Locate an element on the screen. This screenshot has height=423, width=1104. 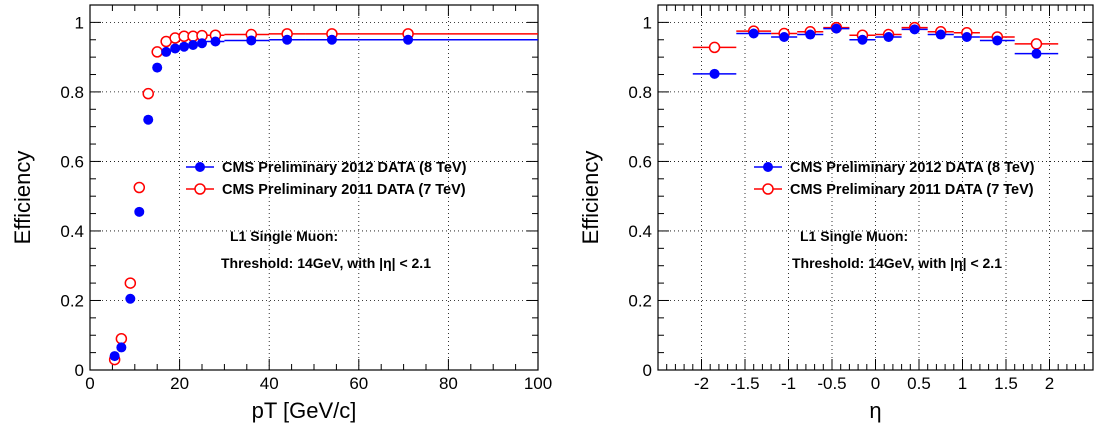
x-tick-label: 40 is located at coordinates (269, 383).